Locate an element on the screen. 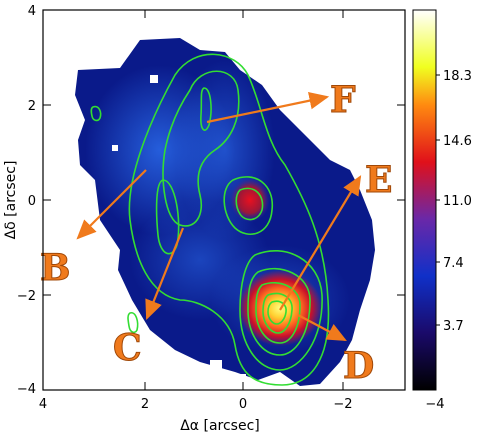  arrow-c is located at coordinates (165, 274).